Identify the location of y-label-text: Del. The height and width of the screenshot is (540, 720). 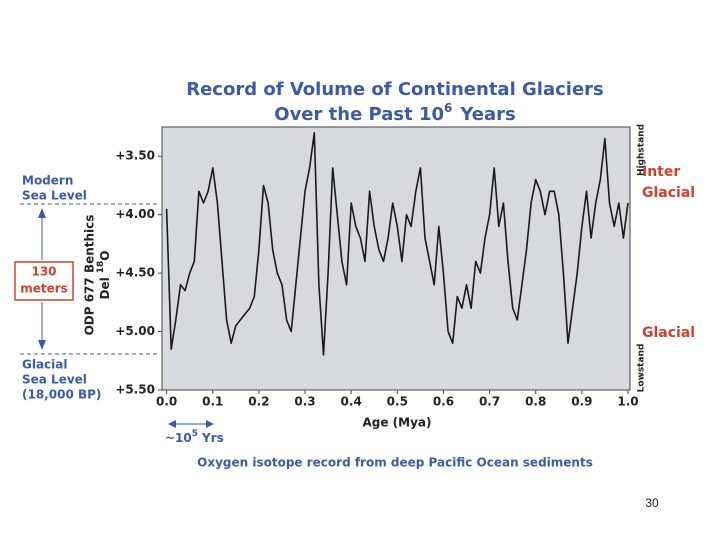
(105, 288).